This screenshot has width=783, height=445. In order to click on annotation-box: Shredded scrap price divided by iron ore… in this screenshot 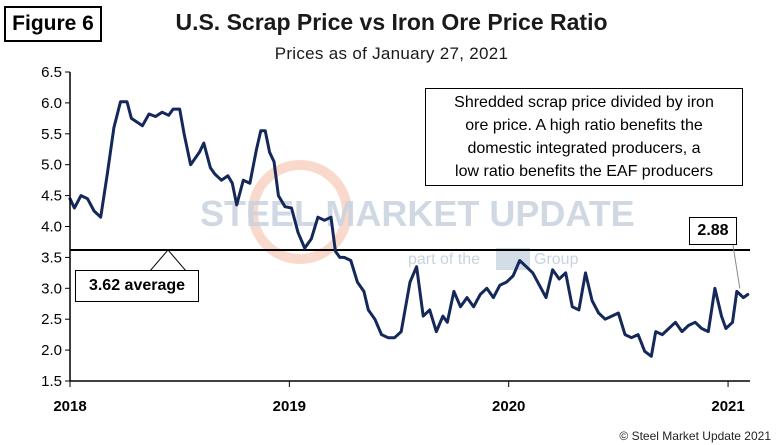, I will do `click(584, 137)`.